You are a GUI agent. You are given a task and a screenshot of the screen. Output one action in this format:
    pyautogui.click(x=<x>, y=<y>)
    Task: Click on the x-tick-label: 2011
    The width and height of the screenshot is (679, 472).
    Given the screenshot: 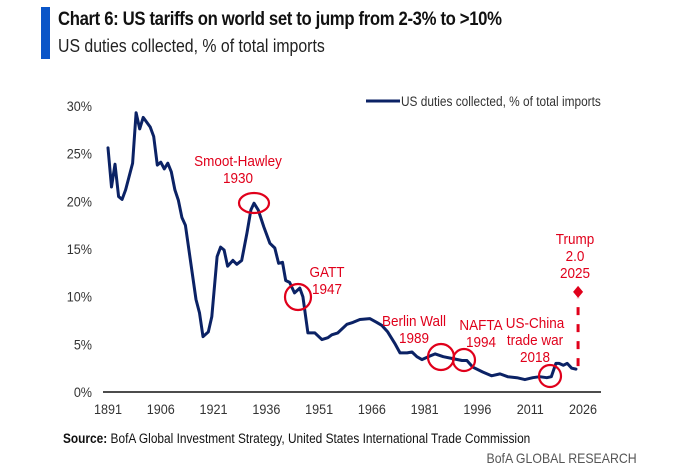 What is the action you would take?
    pyautogui.click(x=530, y=409)
    